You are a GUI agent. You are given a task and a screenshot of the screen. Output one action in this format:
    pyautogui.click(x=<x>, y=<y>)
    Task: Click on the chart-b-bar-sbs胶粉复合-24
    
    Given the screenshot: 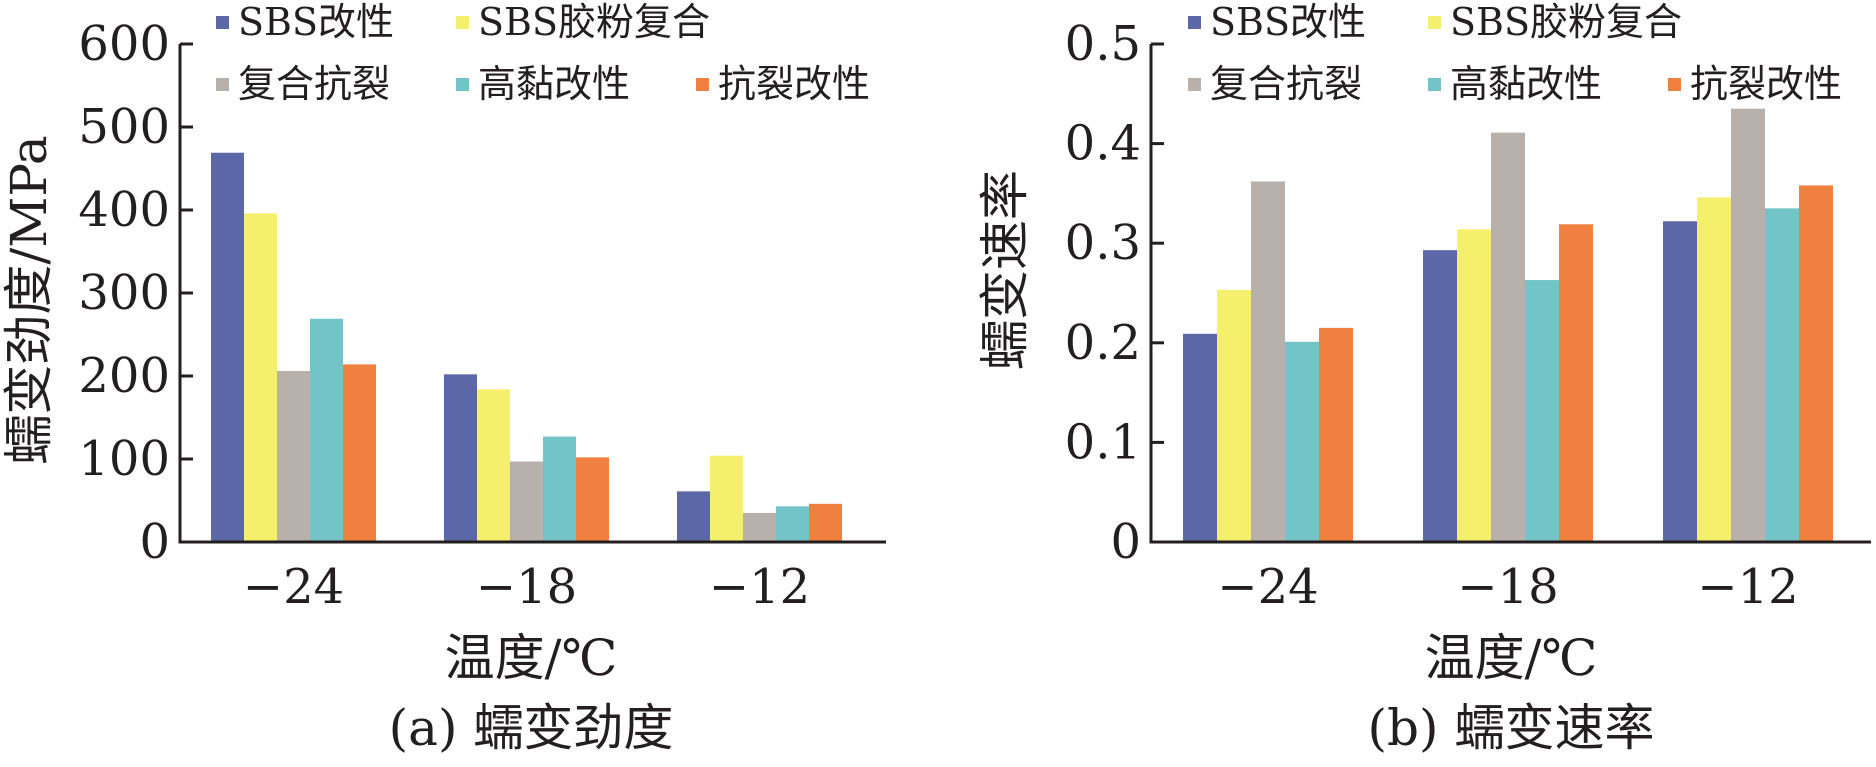 What is the action you would take?
    pyautogui.click(x=1234, y=416)
    